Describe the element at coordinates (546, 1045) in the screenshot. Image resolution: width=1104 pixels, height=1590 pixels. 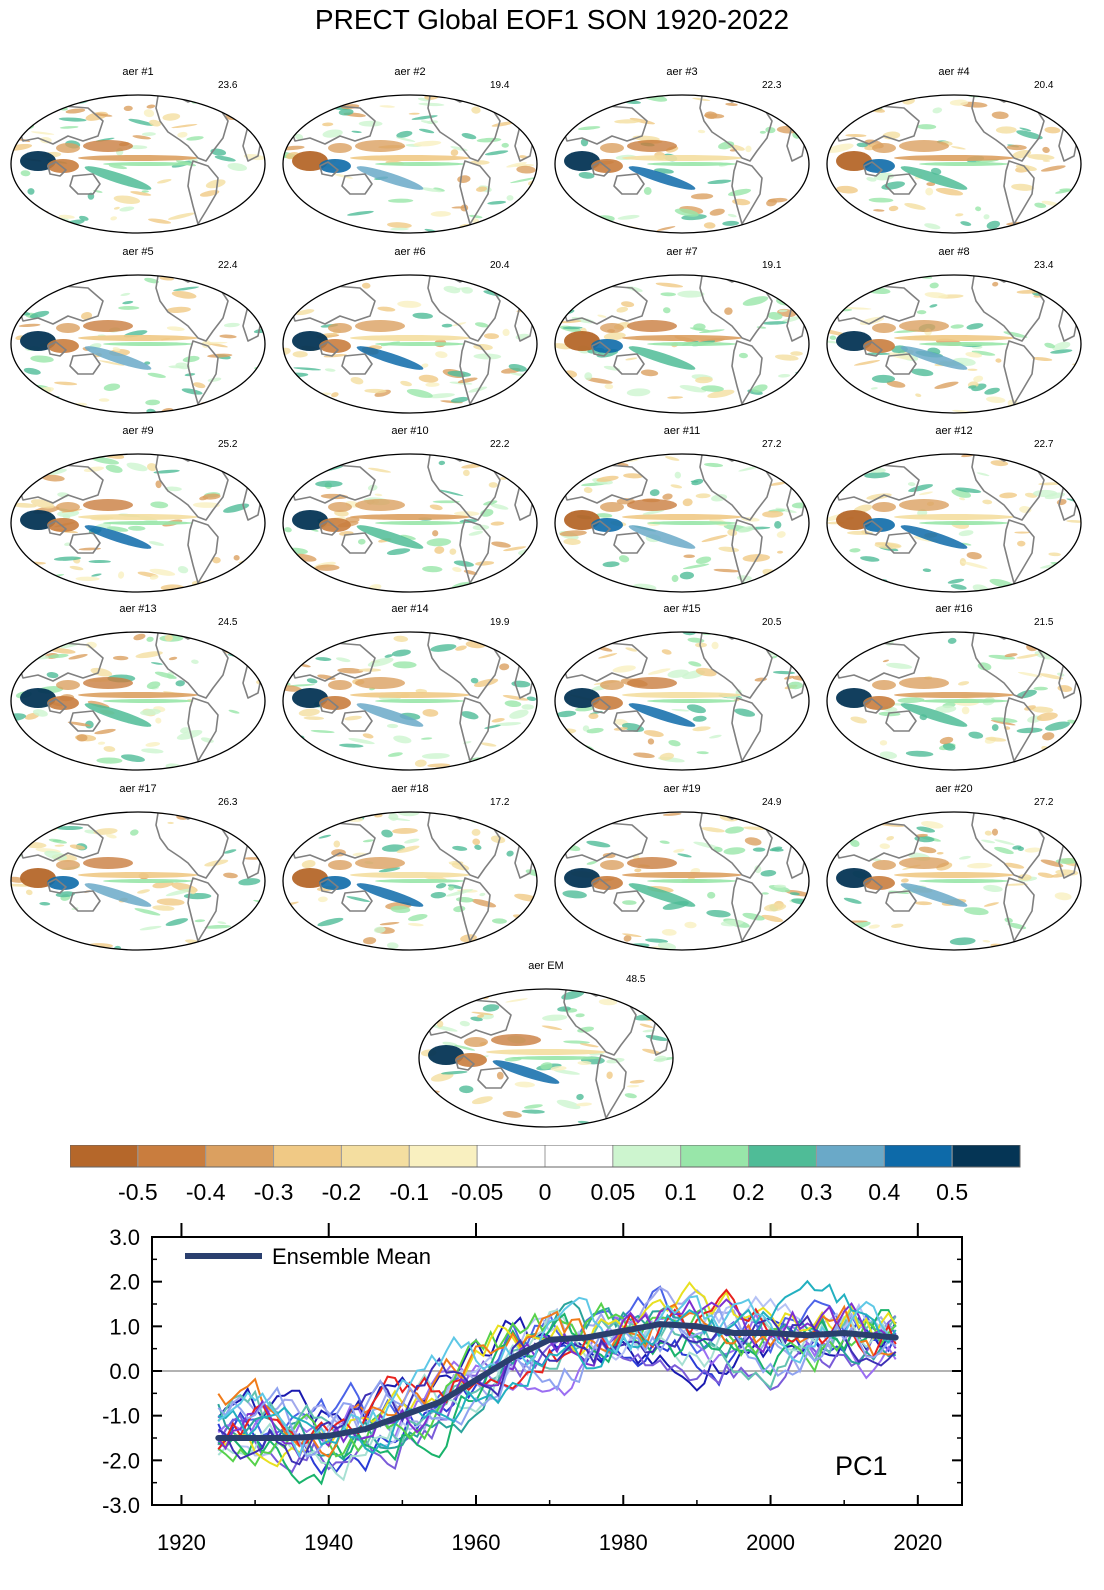
I see `map-panel: aer EM 48.5` at that location.